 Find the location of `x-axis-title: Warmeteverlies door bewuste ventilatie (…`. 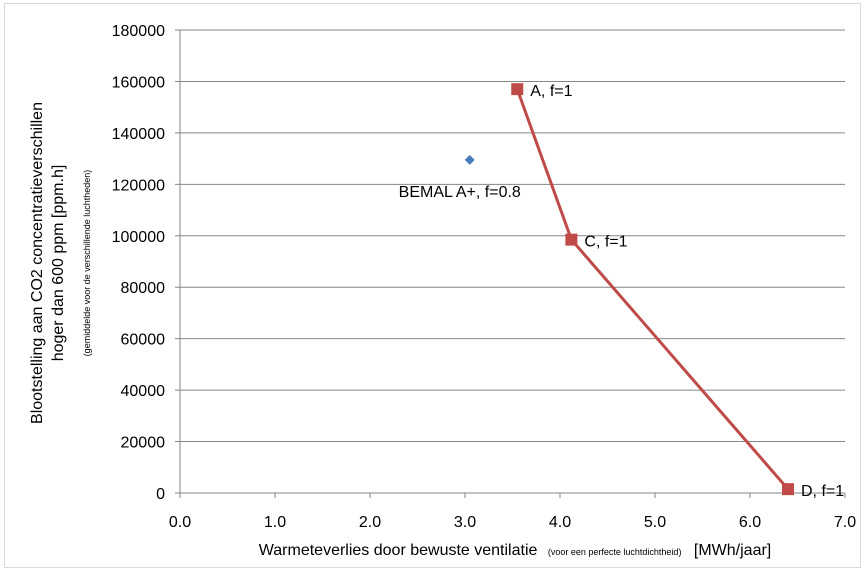

x-axis-title: Warmeteverlies door bewuste ventilatie (… is located at coordinates (515, 550).